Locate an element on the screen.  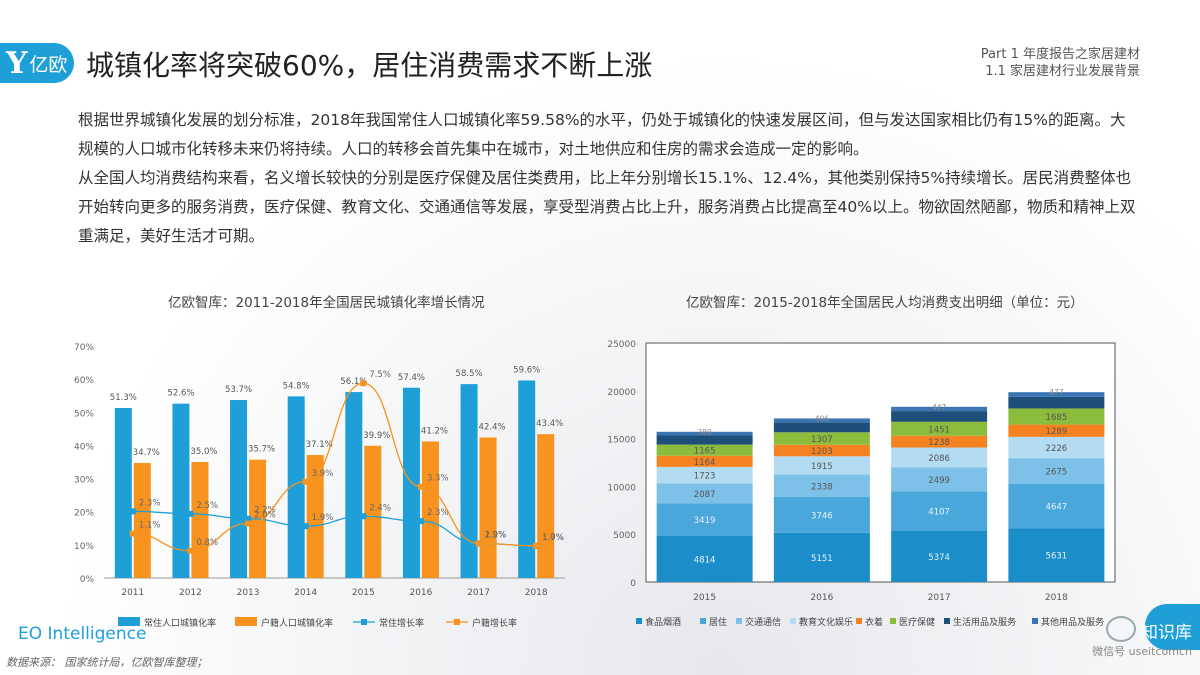
x-tick-label: 2016 is located at coordinates (821, 598).